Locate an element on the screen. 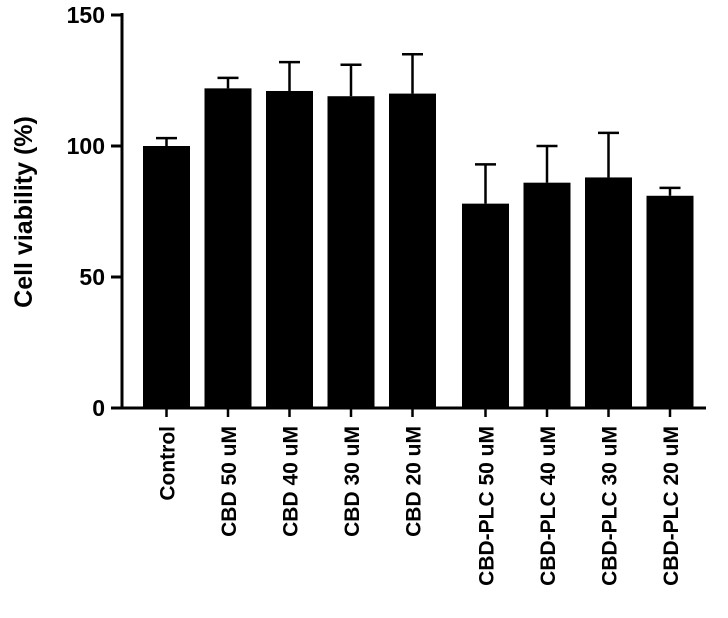  x-category-label: CBD 30 uM is located at coordinates (352, 481).